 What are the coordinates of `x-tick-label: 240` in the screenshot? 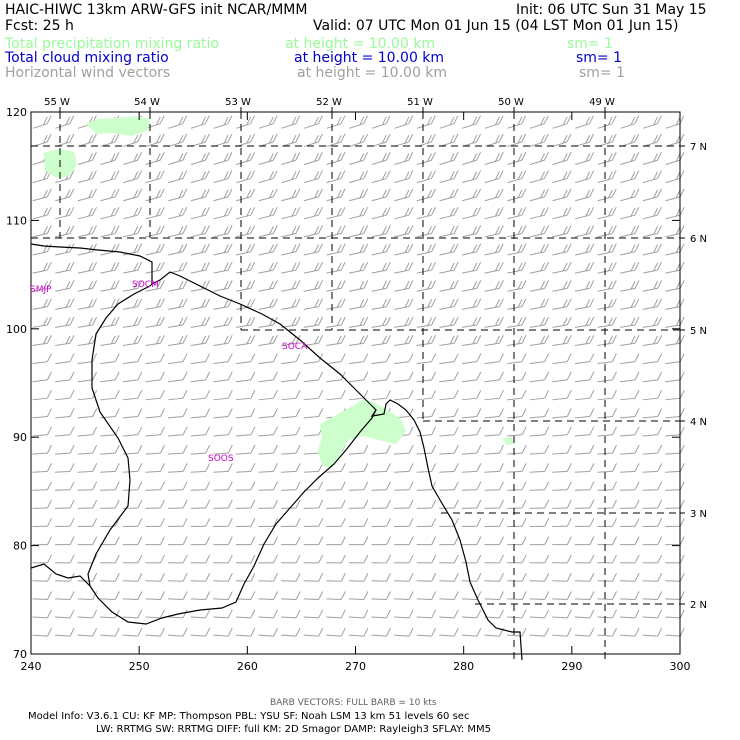 It's located at (31, 666).